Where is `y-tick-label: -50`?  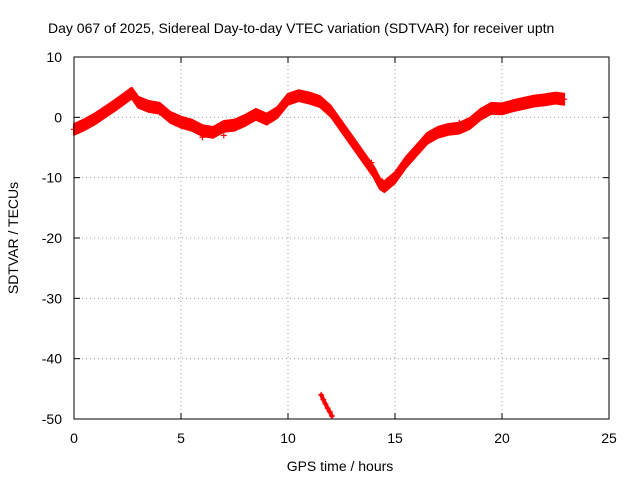
y-tick-label: -50 is located at coordinates (52, 419).